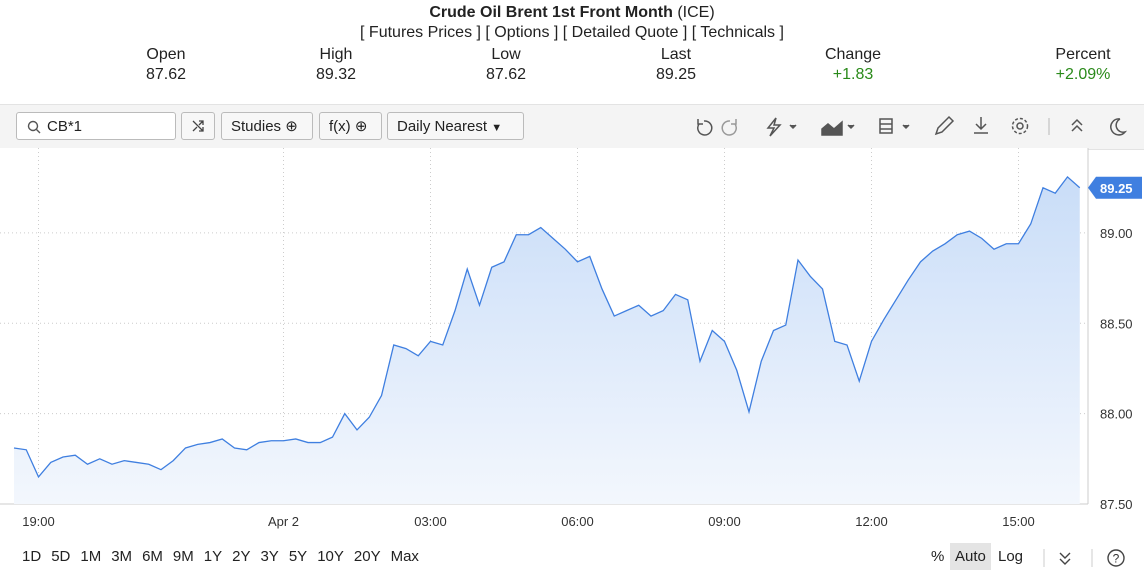  What do you see at coordinates (34, 127) in the screenshot?
I see `search-icon` at bounding box center [34, 127].